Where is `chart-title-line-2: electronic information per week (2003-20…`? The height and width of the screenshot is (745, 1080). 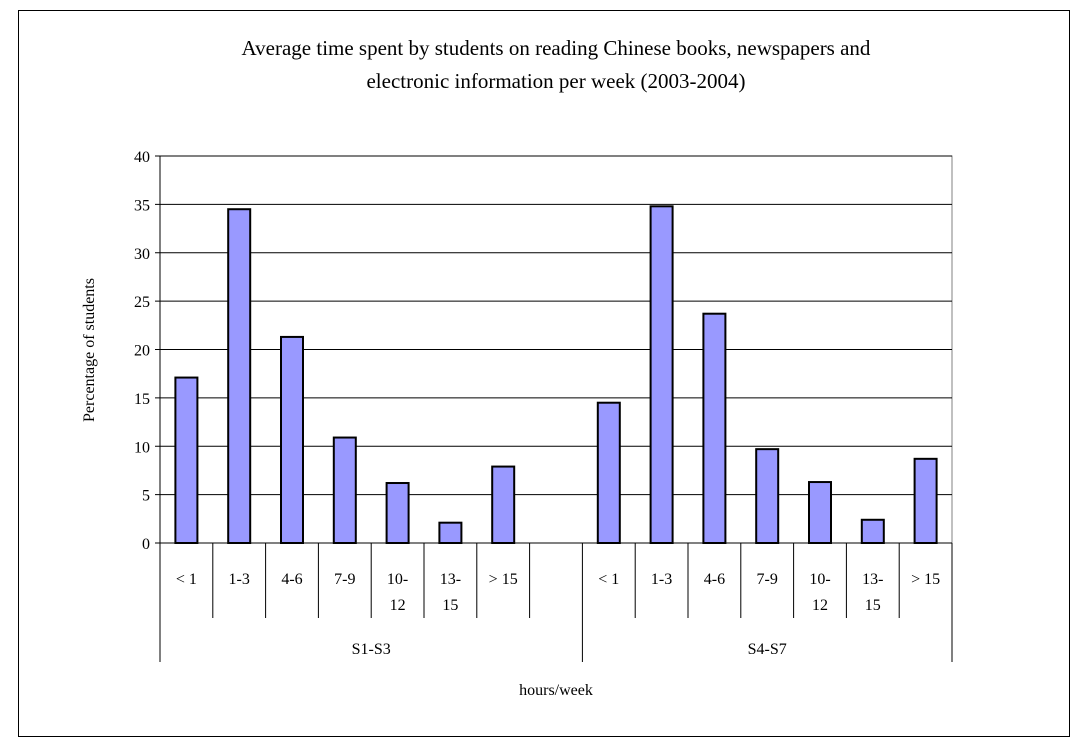
chart-title-line-2: electronic information per week (2003-20… is located at coordinates (555, 81).